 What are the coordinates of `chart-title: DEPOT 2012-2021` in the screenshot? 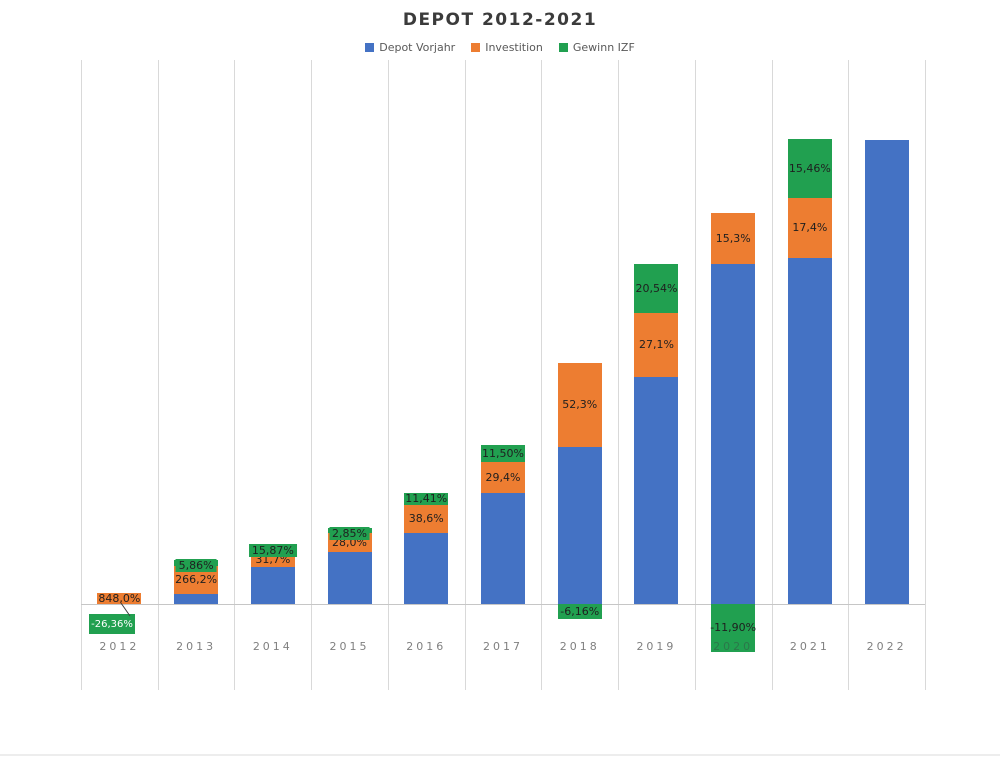 It's located at (500, 20).